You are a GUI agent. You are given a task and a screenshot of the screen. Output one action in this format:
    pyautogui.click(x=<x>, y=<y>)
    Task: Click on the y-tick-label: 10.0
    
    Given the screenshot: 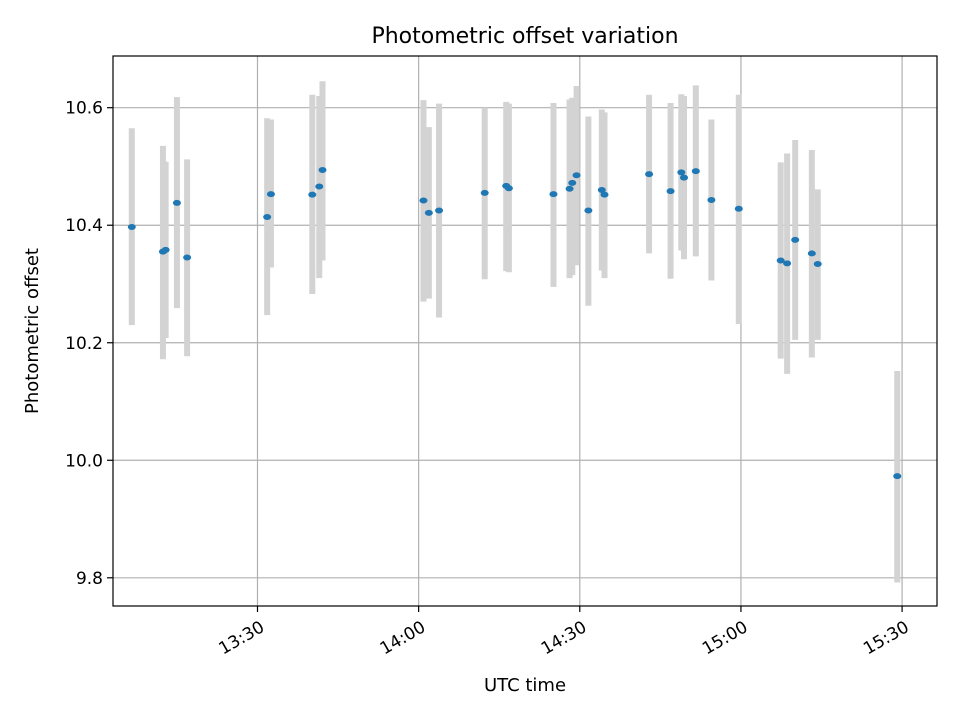 What is the action you would take?
    pyautogui.click(x=84, y=461)
    